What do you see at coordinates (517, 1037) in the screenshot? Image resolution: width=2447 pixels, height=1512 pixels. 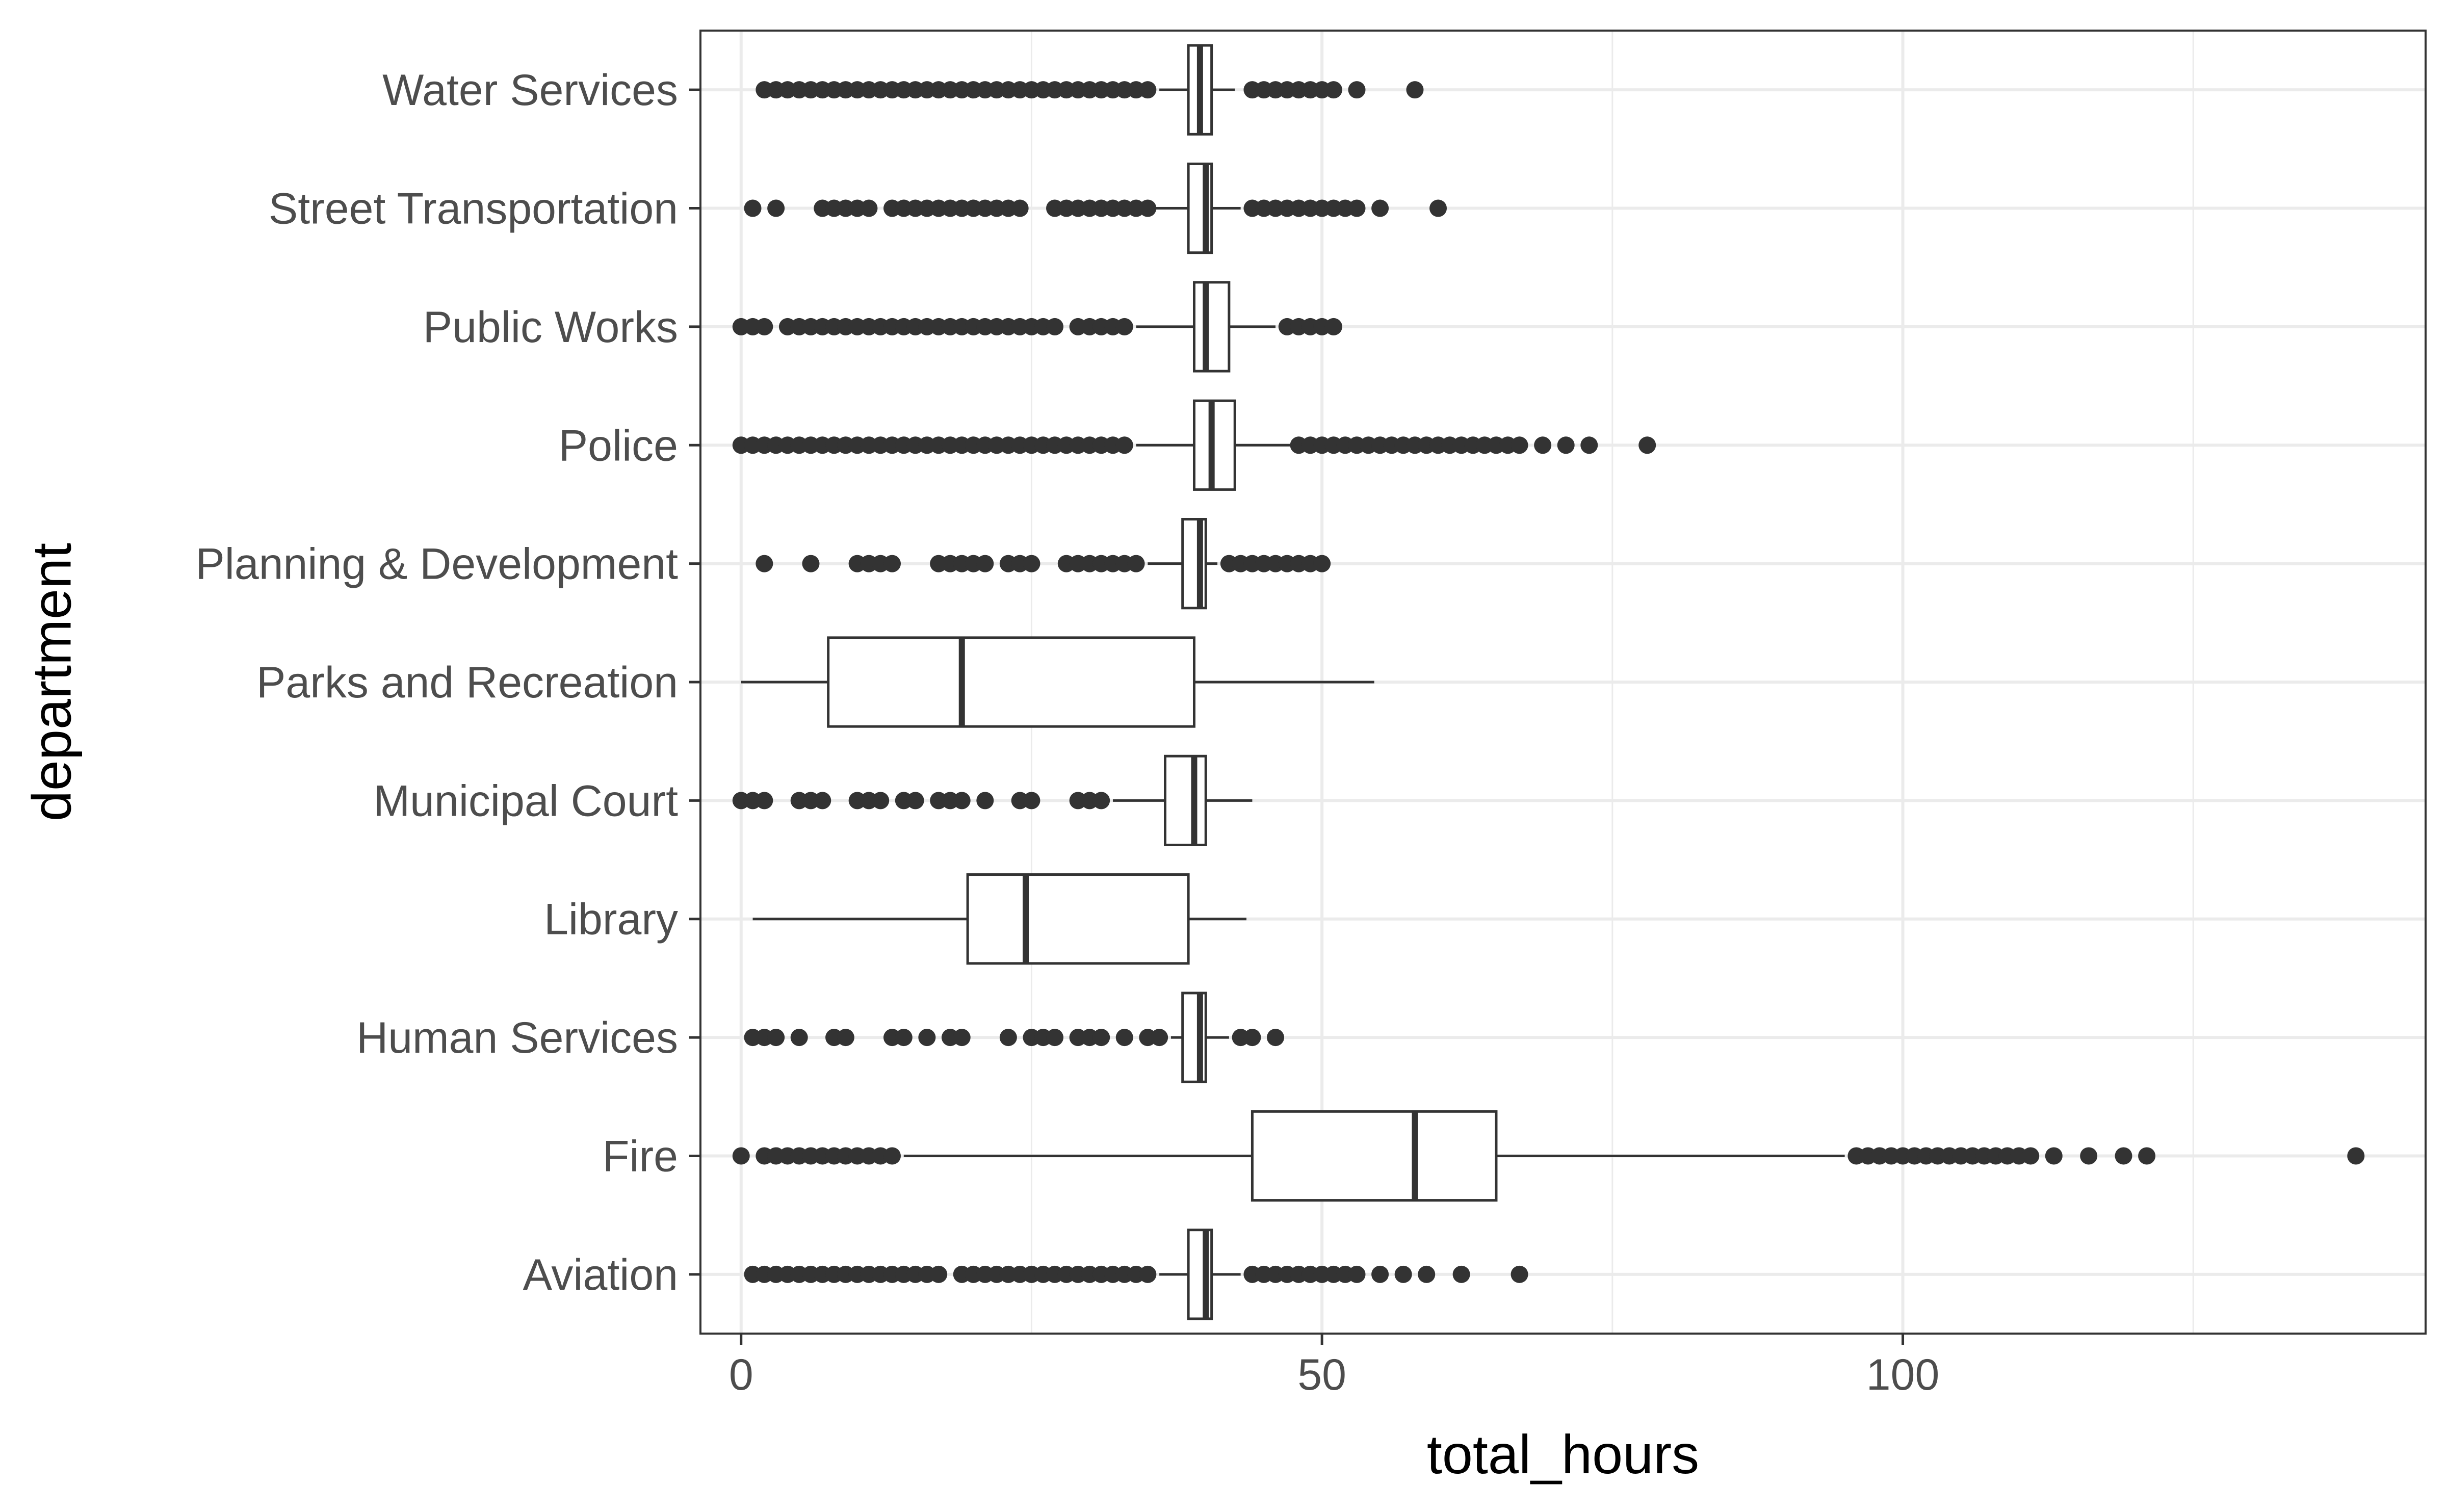 I see `y-tick-label: Human Services` at bounding box center [517, 1037].